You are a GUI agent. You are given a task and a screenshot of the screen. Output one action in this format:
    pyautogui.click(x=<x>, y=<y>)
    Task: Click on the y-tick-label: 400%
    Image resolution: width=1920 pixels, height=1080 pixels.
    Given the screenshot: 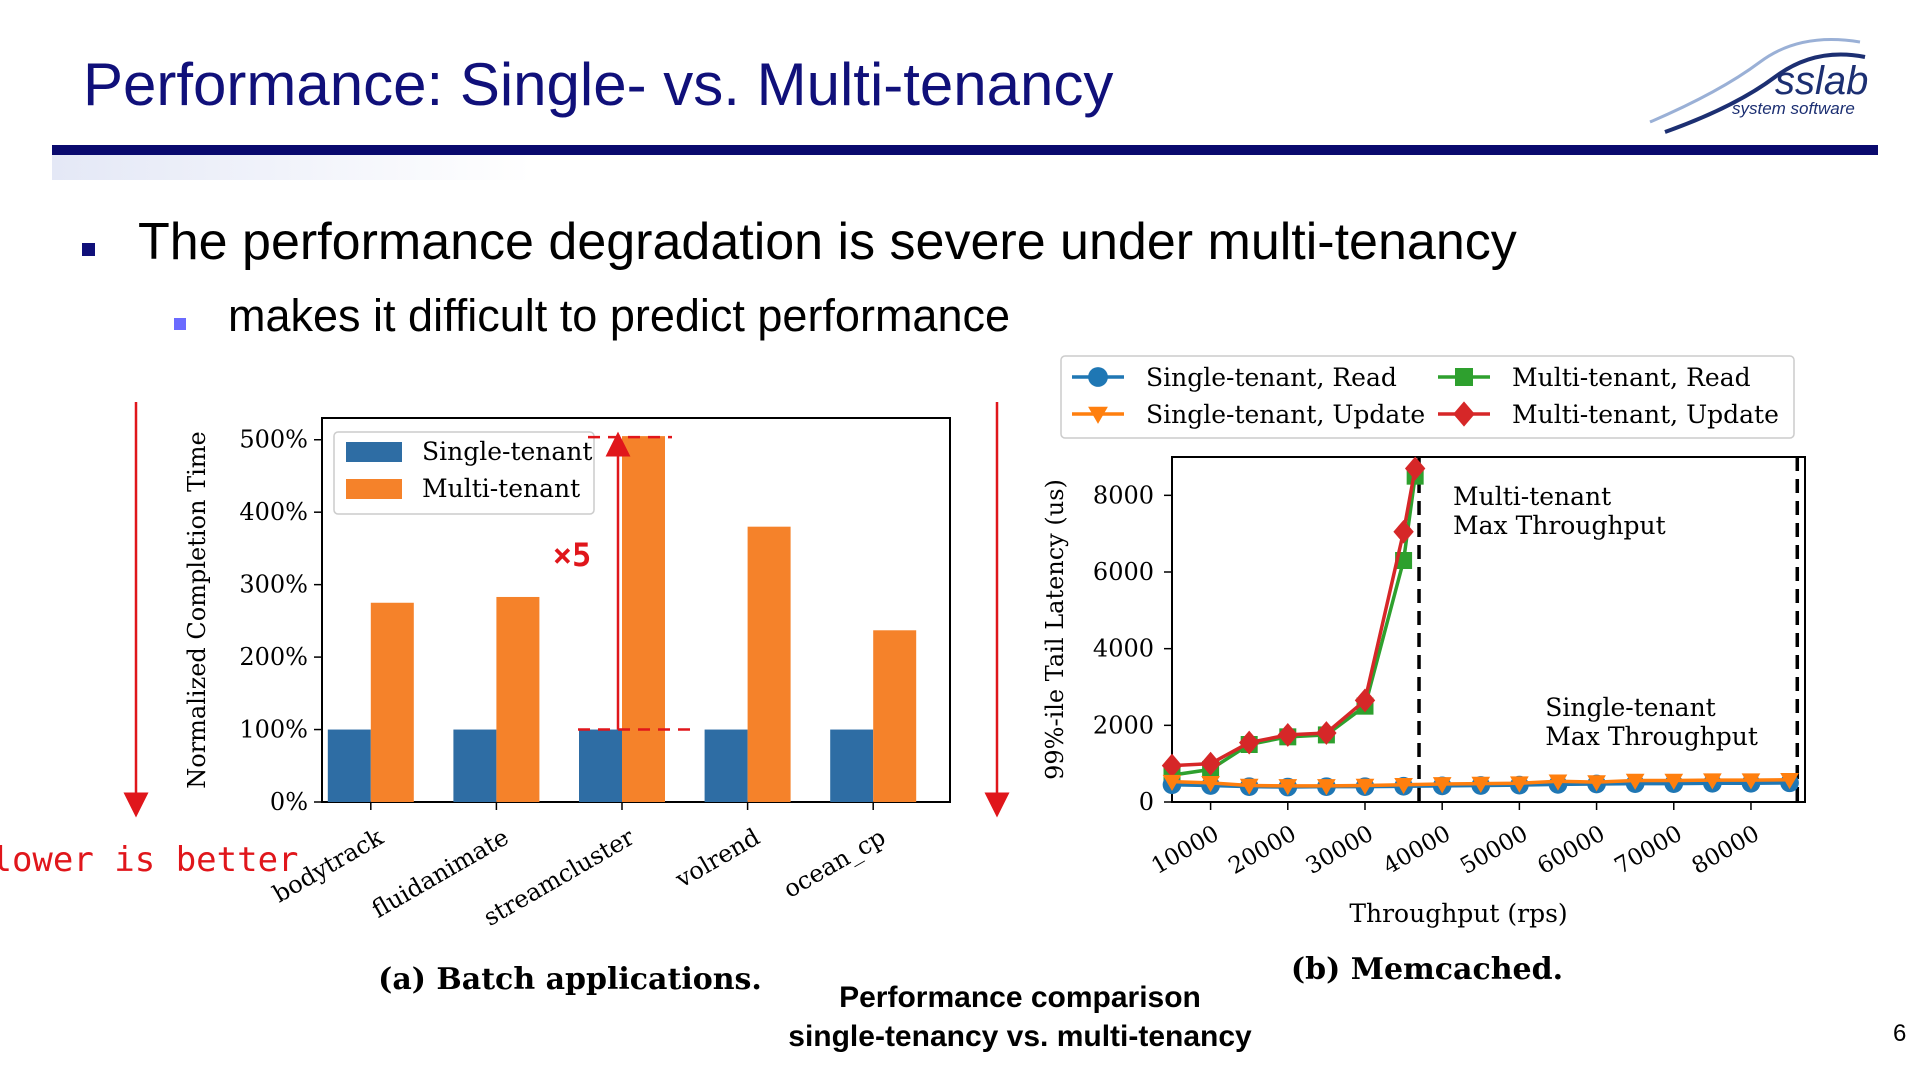 What is the action you would take?
    pyautogui.click(x=273, y=512)
    